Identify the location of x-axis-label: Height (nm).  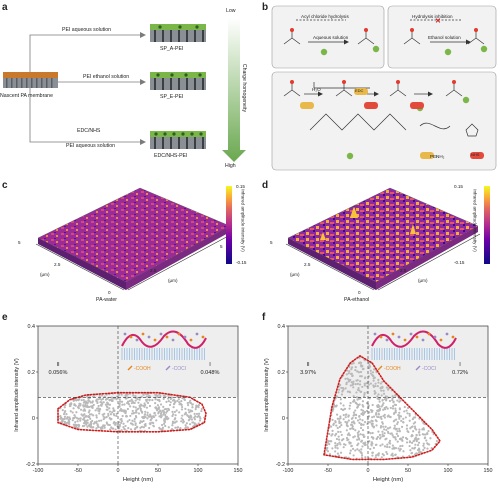
(138, 480).